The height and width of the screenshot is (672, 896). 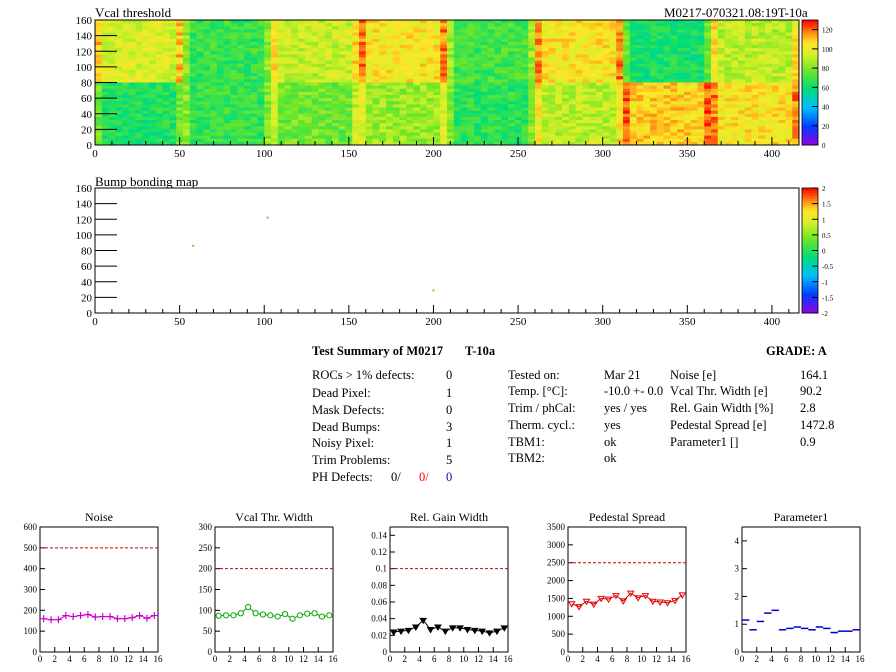 I want to click on vcal-color-scale: 0 20 40 60 80 100 120, so click(x=817, y=84).